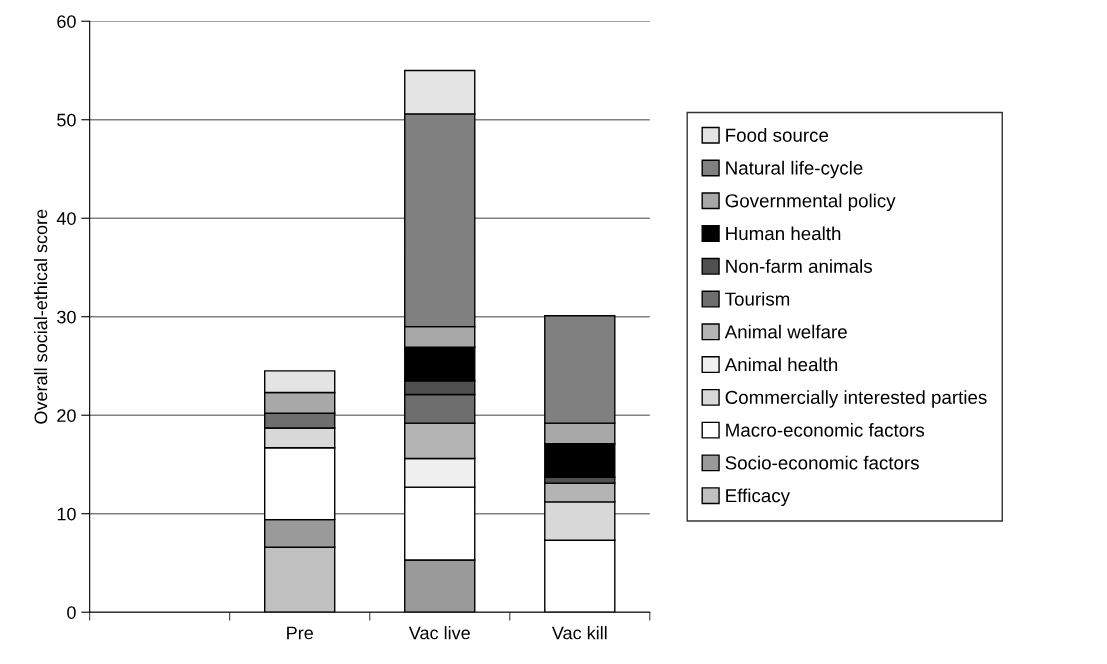  I want to click on legend-label: Non-farm animals, so click(799, 266).